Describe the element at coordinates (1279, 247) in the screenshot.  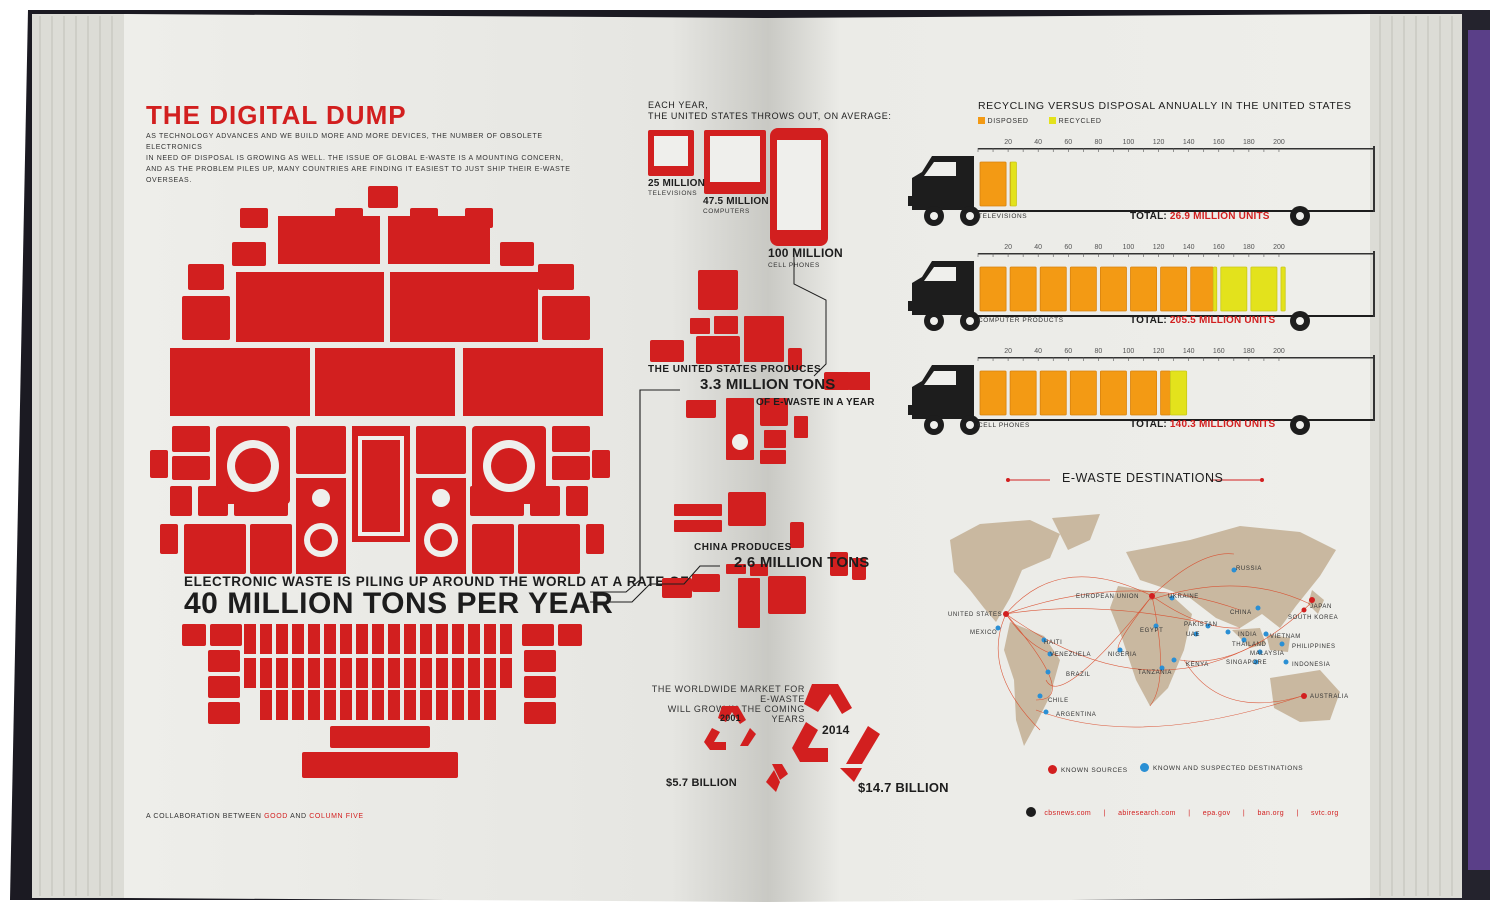
I see `tick-label: 200` at that location.